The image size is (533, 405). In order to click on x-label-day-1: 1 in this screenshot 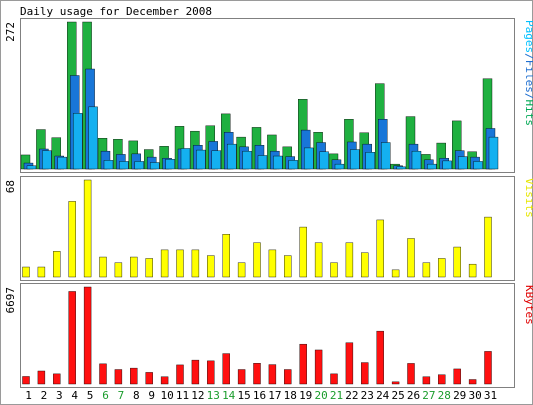, I will do `click(28, 395)`.